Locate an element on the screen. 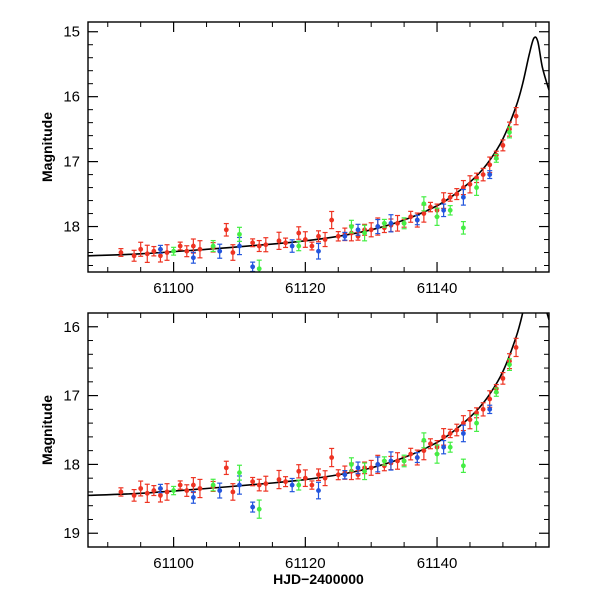 The width and height of the screenshot is (600, 600). x-tick-label: 61100 is located at coordinates (173, 563).